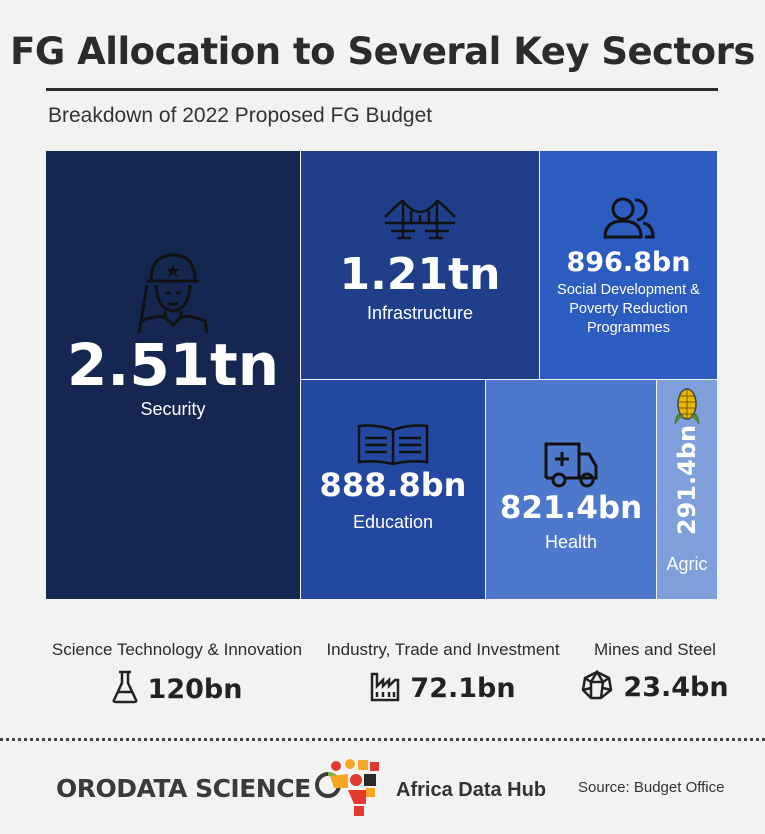 This screenshot has width=765, height=834. I want to click on corn-icon, so click(687, 408).